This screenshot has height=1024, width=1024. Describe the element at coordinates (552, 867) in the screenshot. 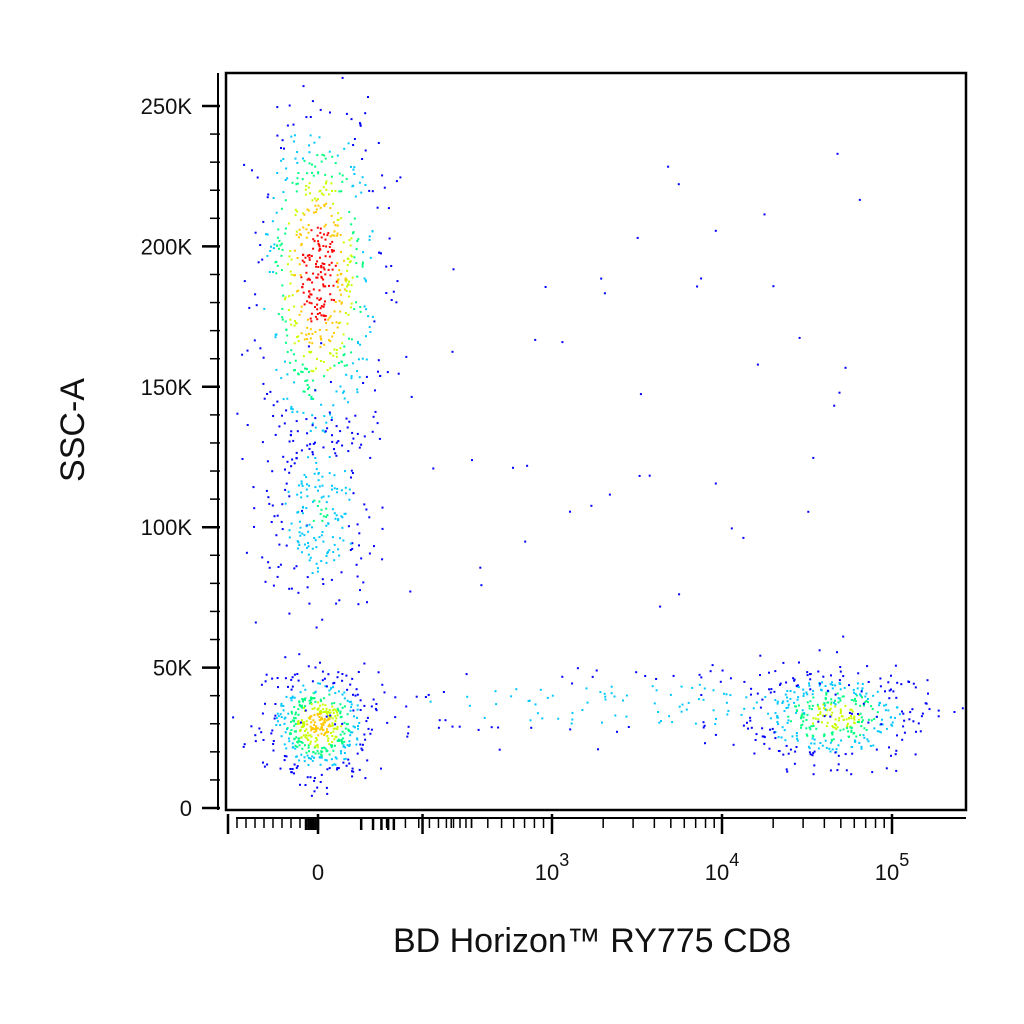

I see `x-tick-label: 103` at that location.